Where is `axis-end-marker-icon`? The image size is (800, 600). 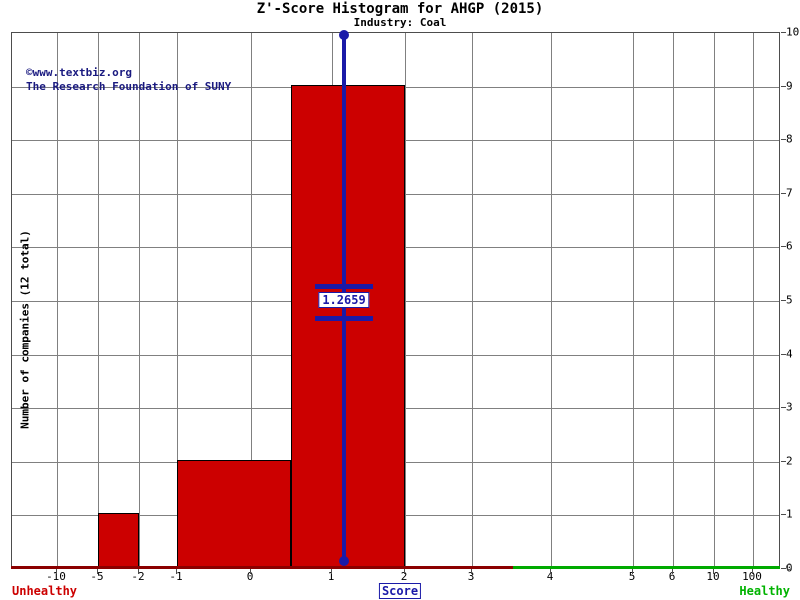 axis-end-marker-icon is located at coordinates (789, 567).